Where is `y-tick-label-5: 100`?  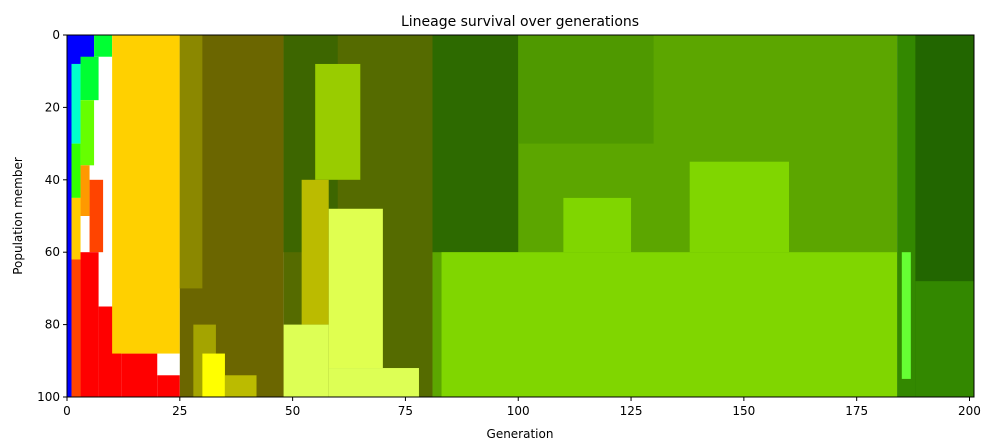 y-tick-label-5: 100 is located at coordinates (48, 397).